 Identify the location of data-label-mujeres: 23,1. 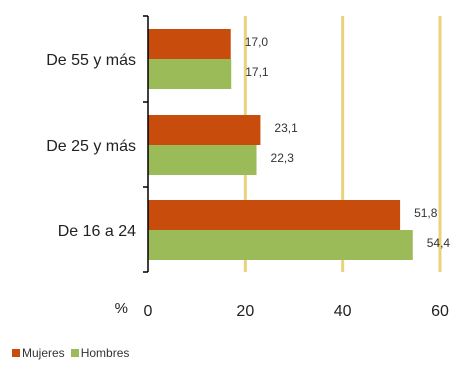
(286, 128).